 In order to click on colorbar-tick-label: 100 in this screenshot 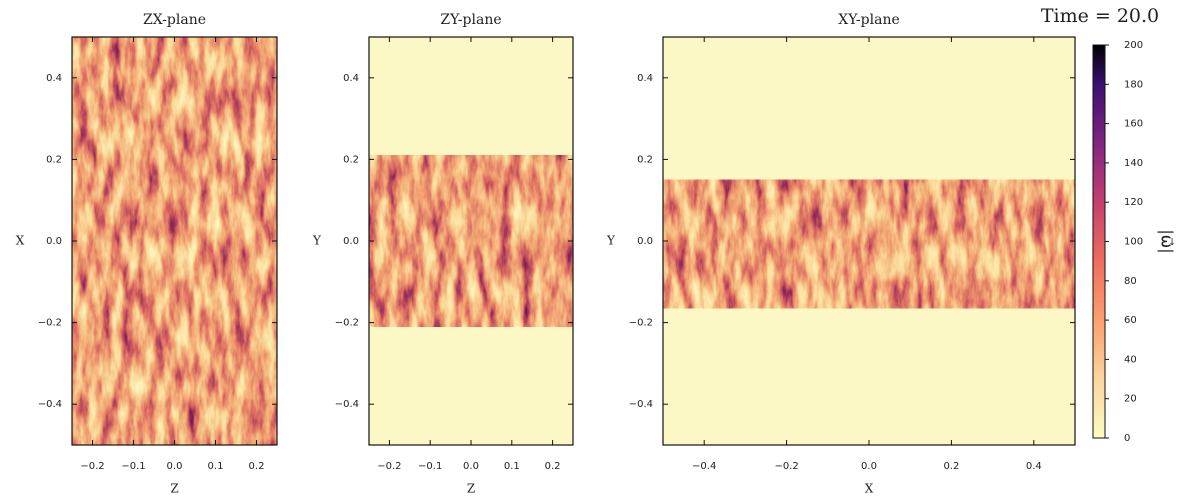, I will do `click(1133, 242)`.